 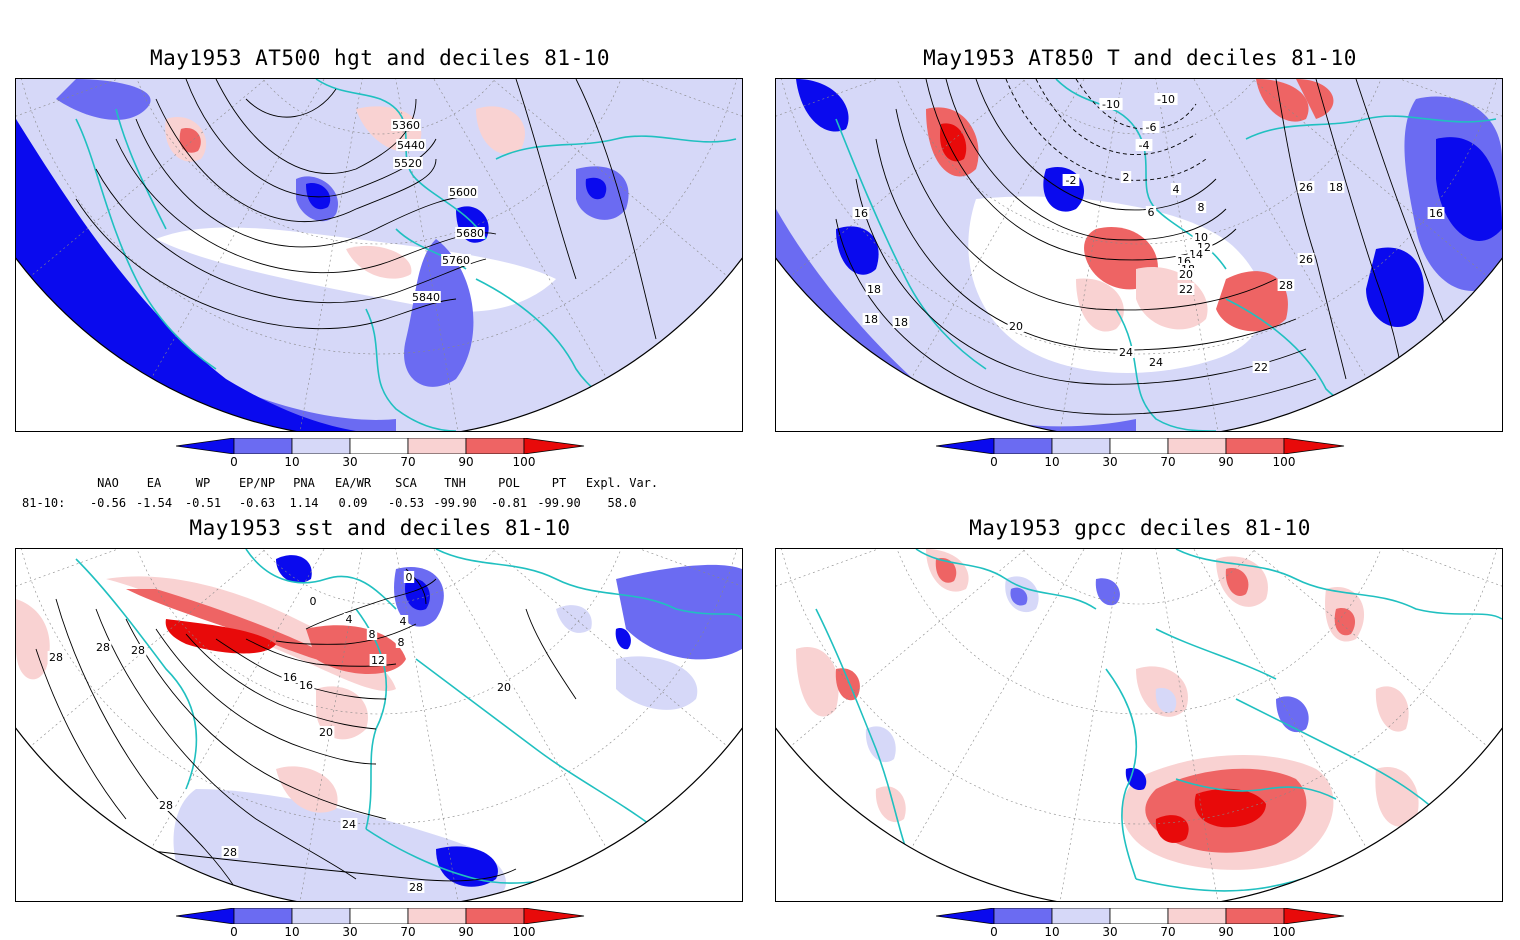 What do you see at coordinates (353, 483) in the screenshot?
I see `index-header: EA/WR` at bounding box center [353, 483].